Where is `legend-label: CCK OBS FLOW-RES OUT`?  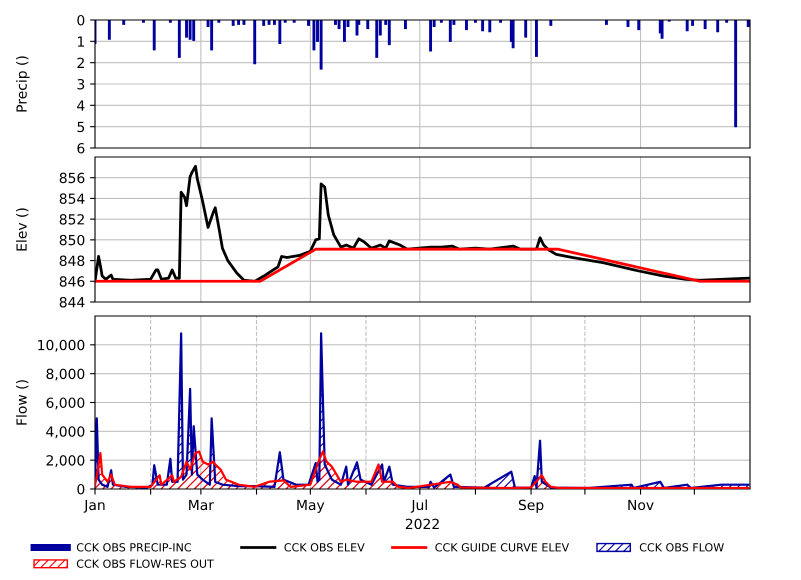 legend-label: CCK OBS FLOW-RES OUT is located at coordinates (145, 563).